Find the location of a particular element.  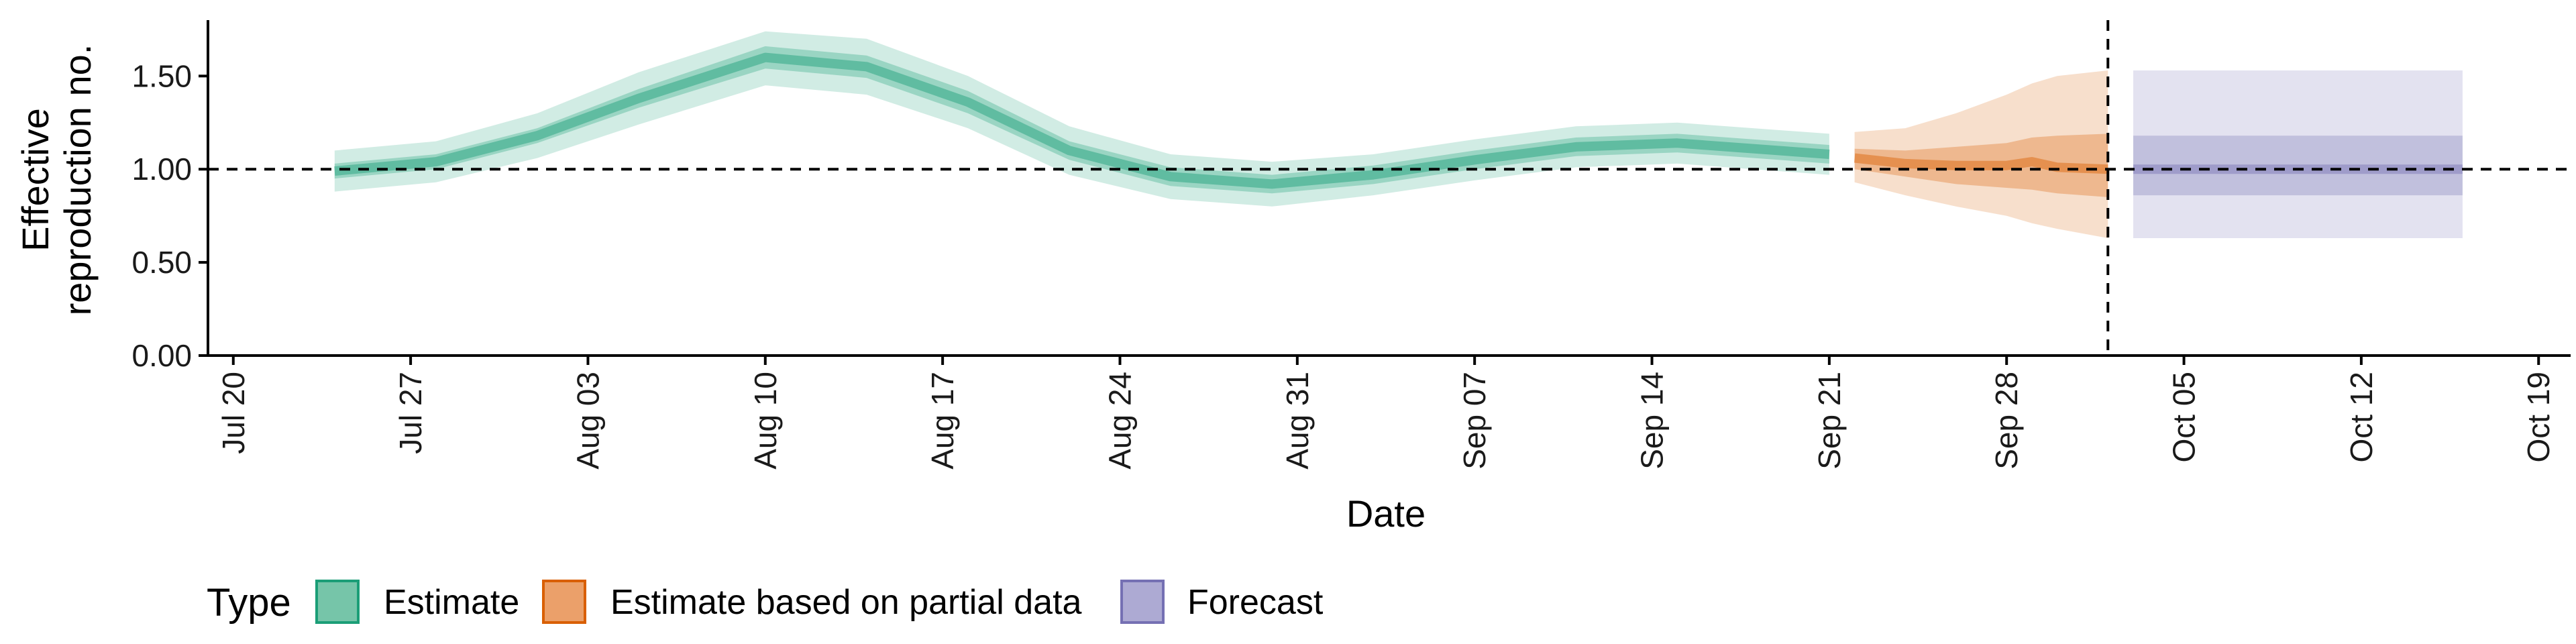

y-tick-label: 1.00 is located at coordinates (161, 169).